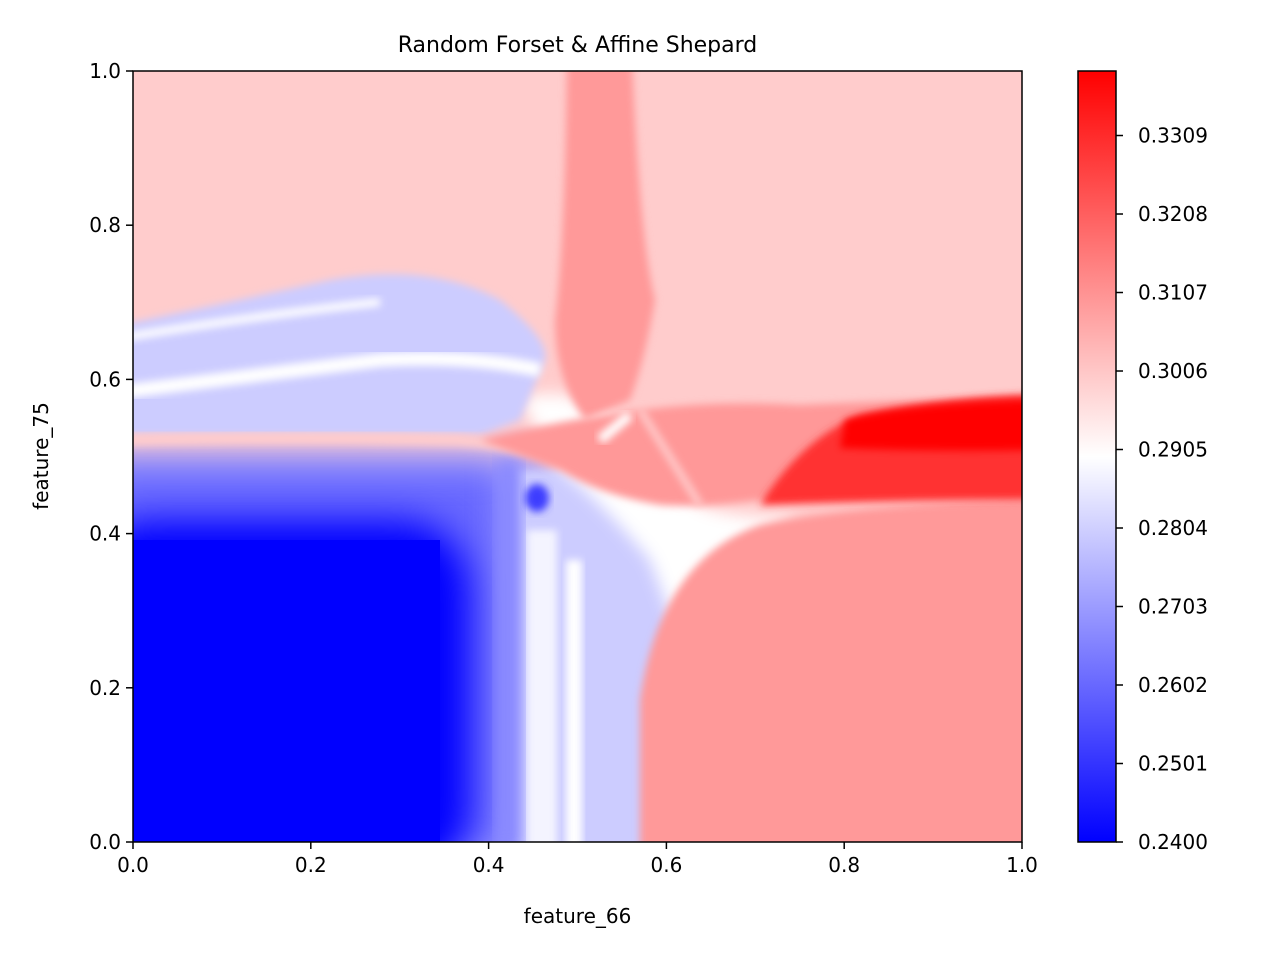  I want to click on y-tick-label: 0.2, so click(105, 688).